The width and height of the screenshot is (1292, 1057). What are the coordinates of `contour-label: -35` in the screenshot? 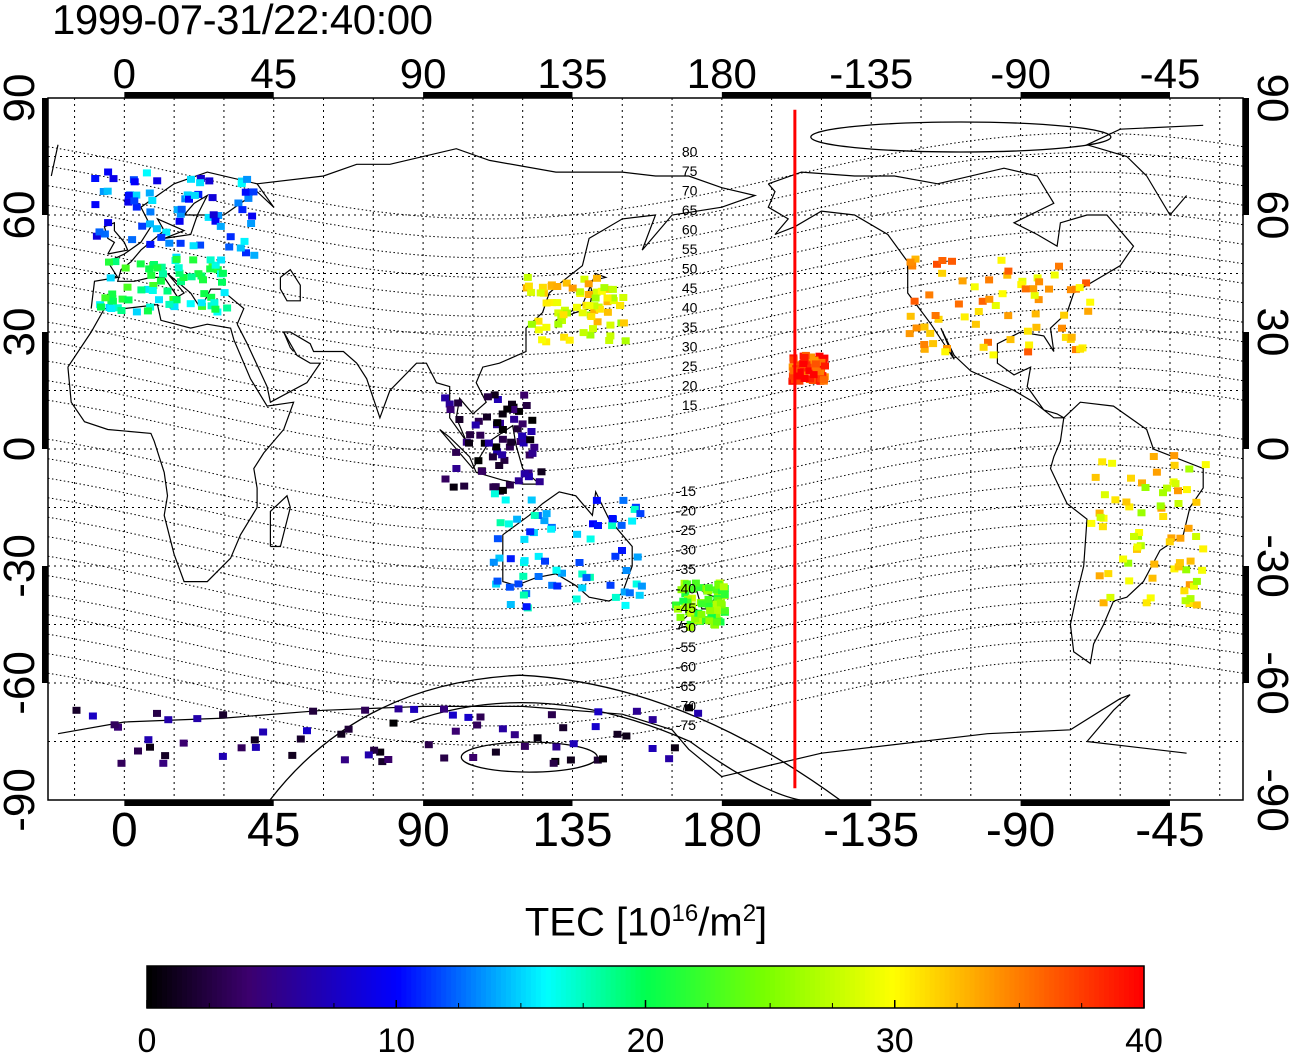 It's located at (686, 569).